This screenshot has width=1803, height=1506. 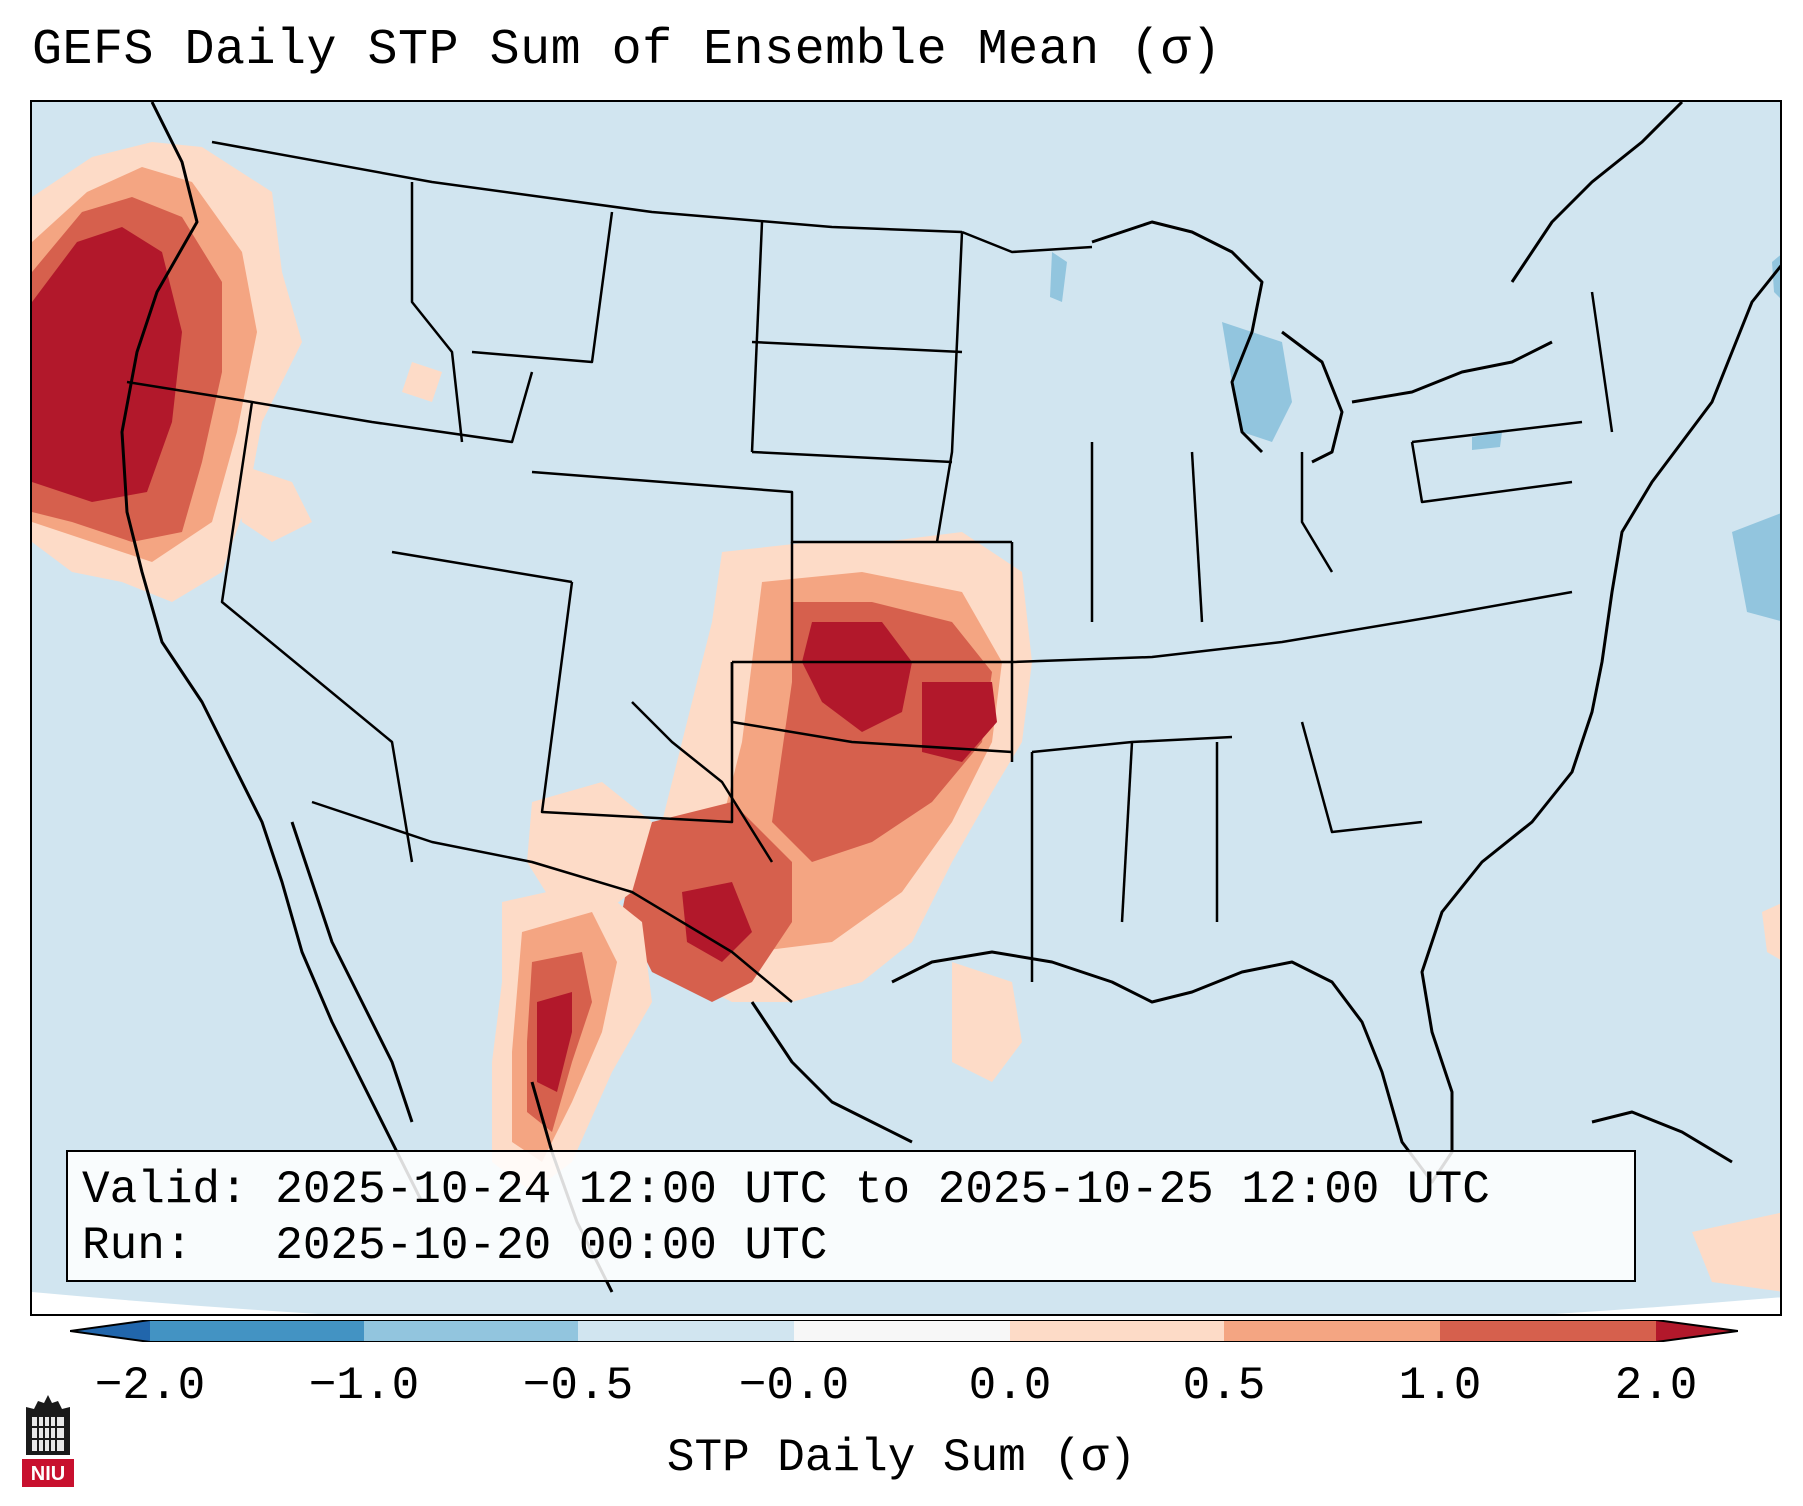 I want to click on lake-erie-ontario-shore, so click(x=1452, y=372).